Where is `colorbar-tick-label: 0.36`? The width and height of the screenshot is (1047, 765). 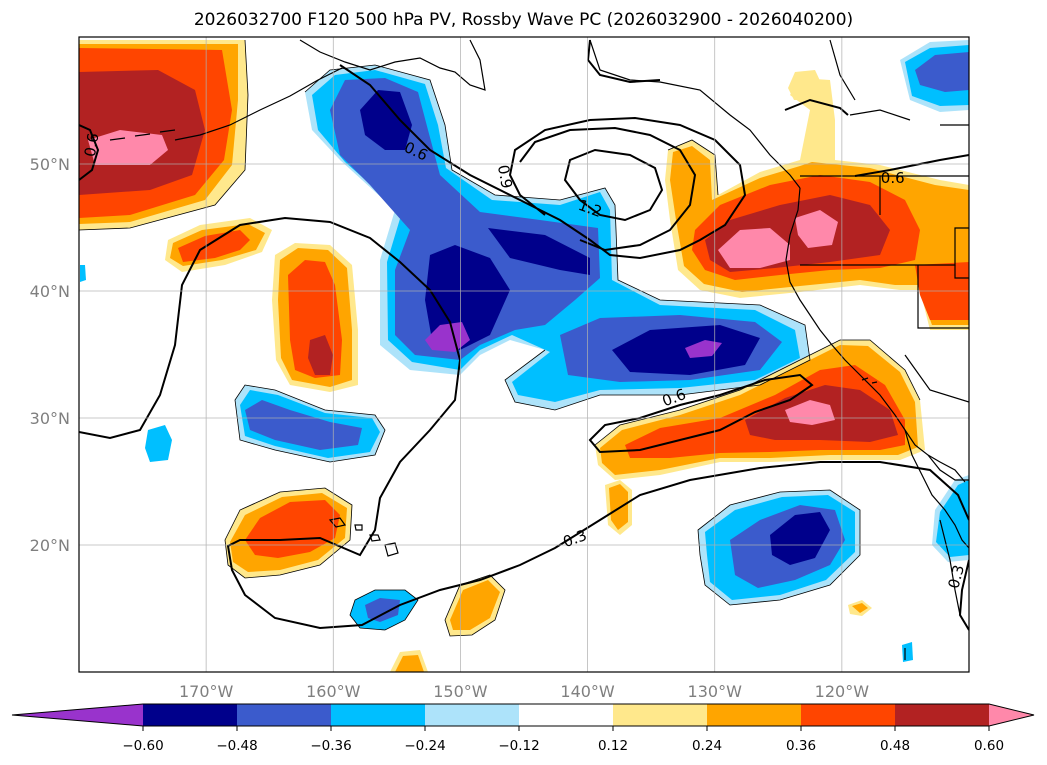
colorbar-tick-label: 0.36 is located at coordinates (801, 746).